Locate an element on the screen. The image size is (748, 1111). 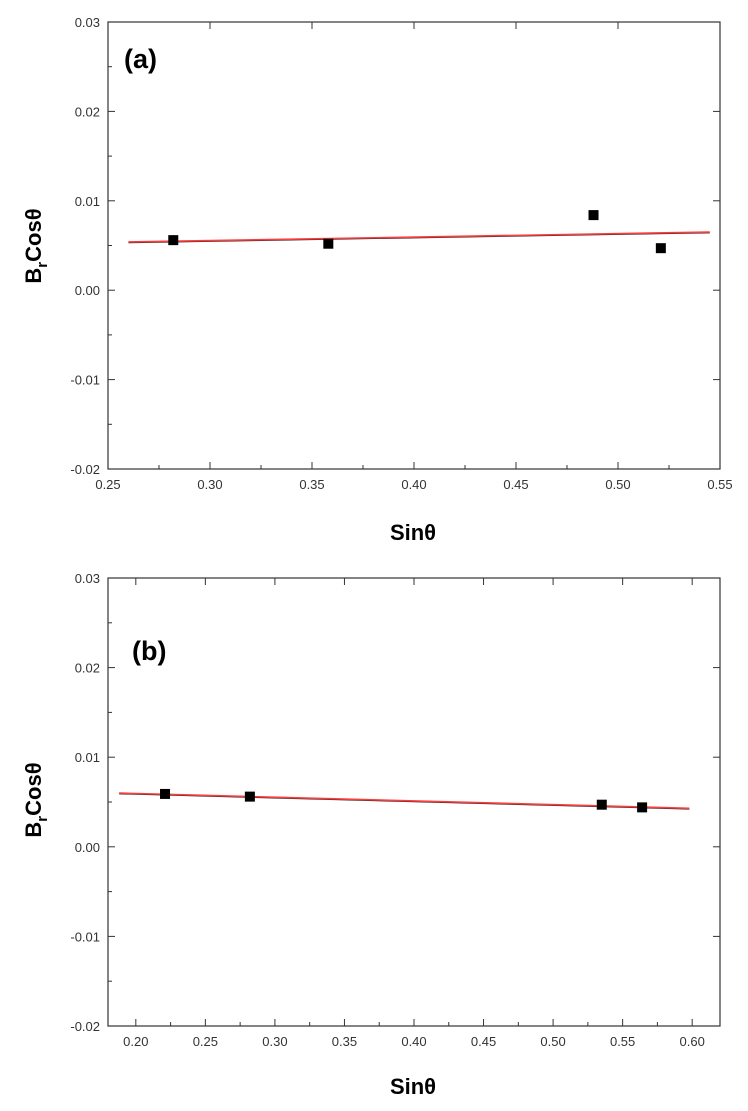
panel-a-label: (a) is located at coordinates (140, 59).